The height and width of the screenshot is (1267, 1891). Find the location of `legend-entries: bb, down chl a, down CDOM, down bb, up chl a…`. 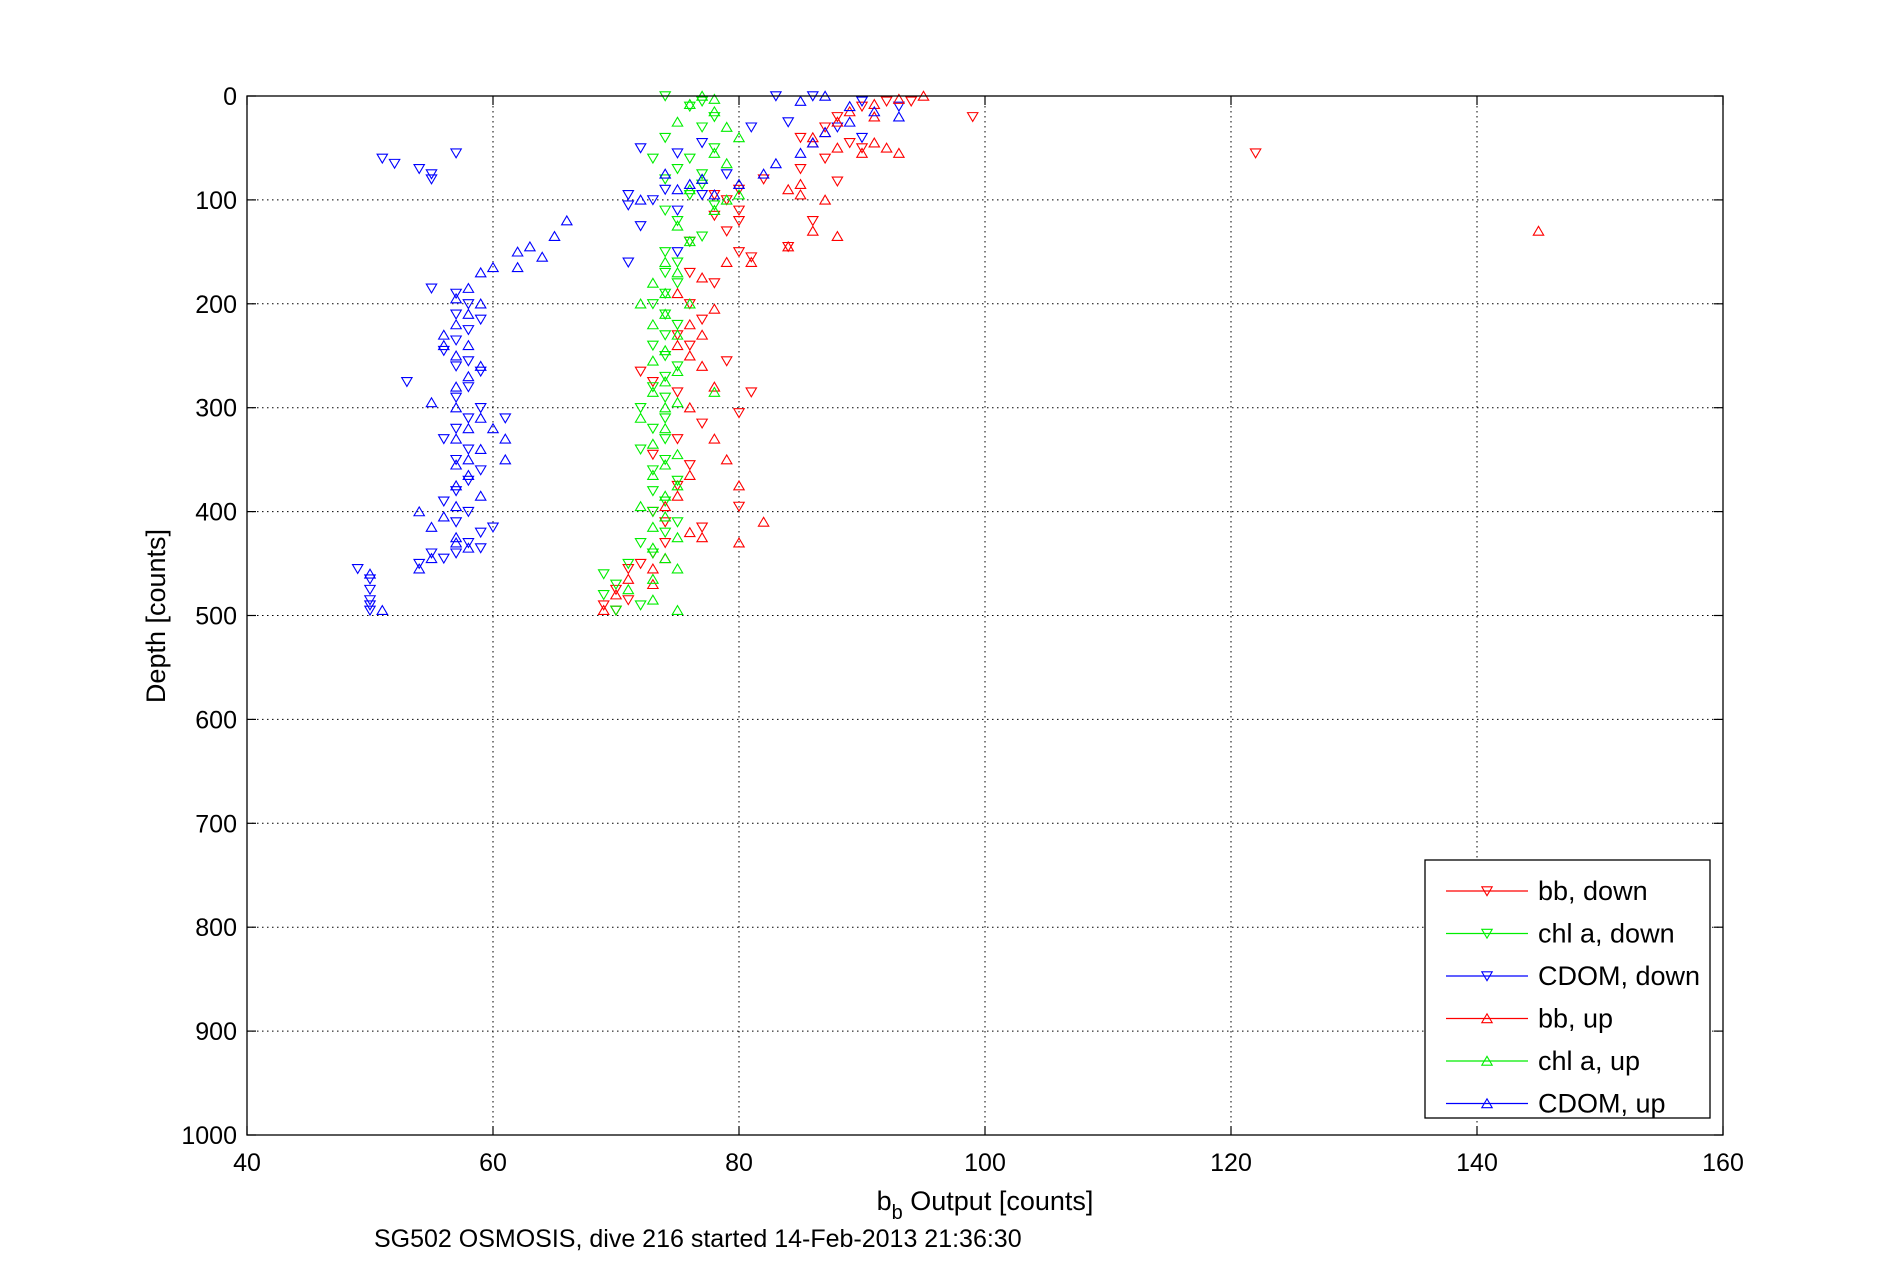

legend-entries: bb, down chl a, down CDOM, down bb, up chl a… is located at coordinates (1573, 997).